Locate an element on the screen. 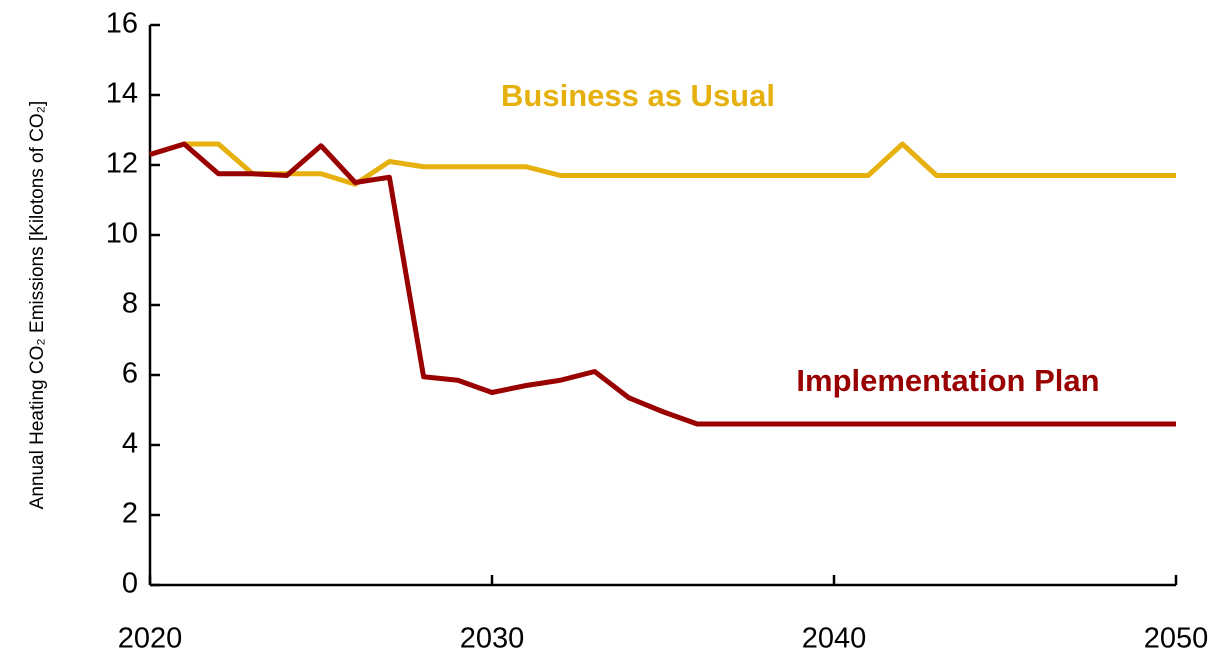 The width and height of the screenshot is (1232, 662). y-tick-label: 8 is located at coordinates (130, 304).